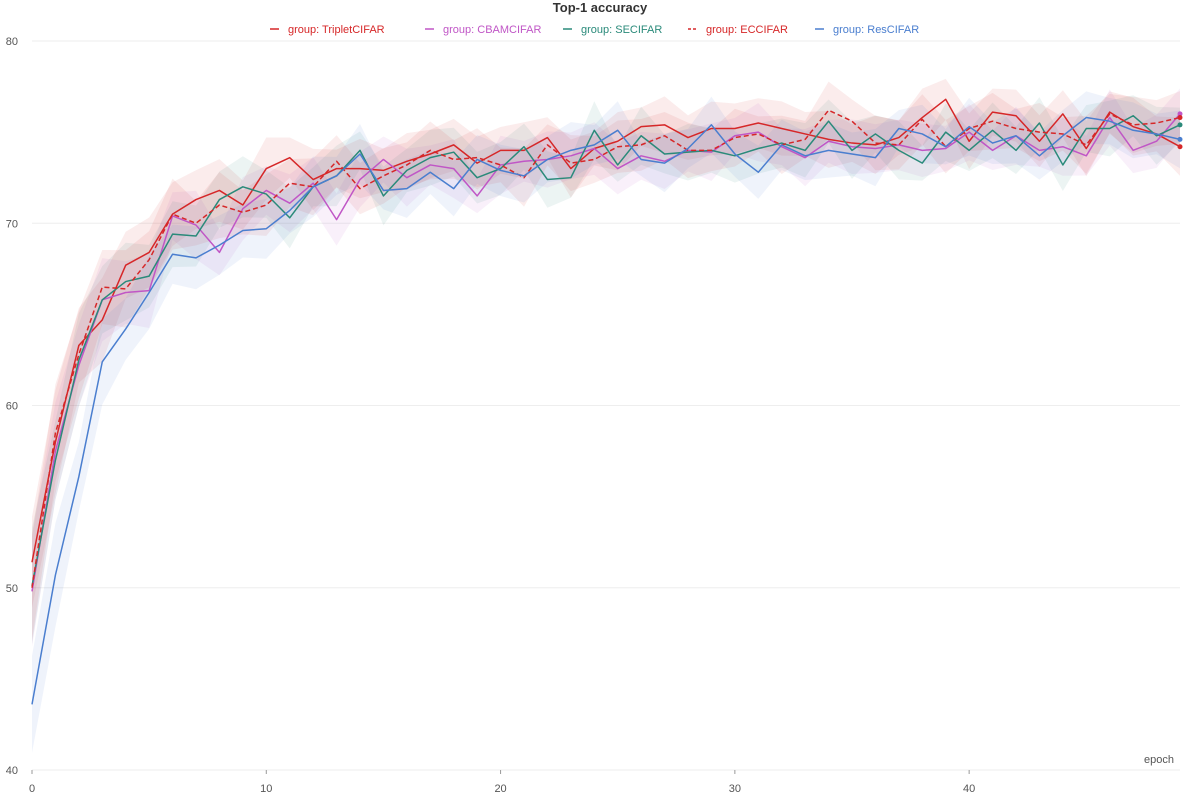 The image size is (1200, 800). I want to click on y-axis-ticks: 40 50 60 70 80, so click(12, 406).